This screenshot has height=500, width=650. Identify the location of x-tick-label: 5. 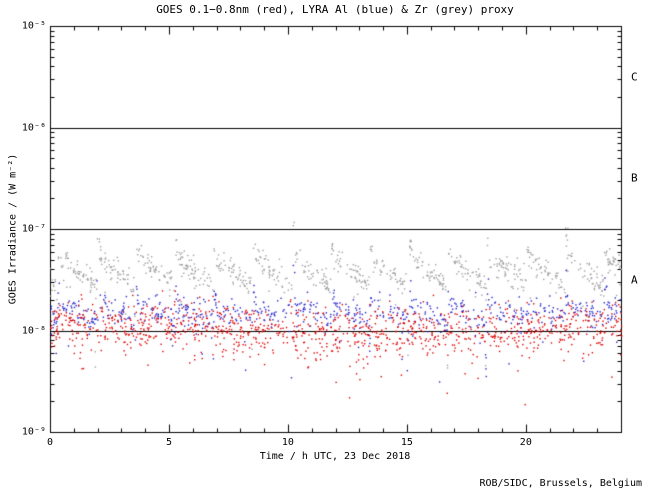
(168, 442).